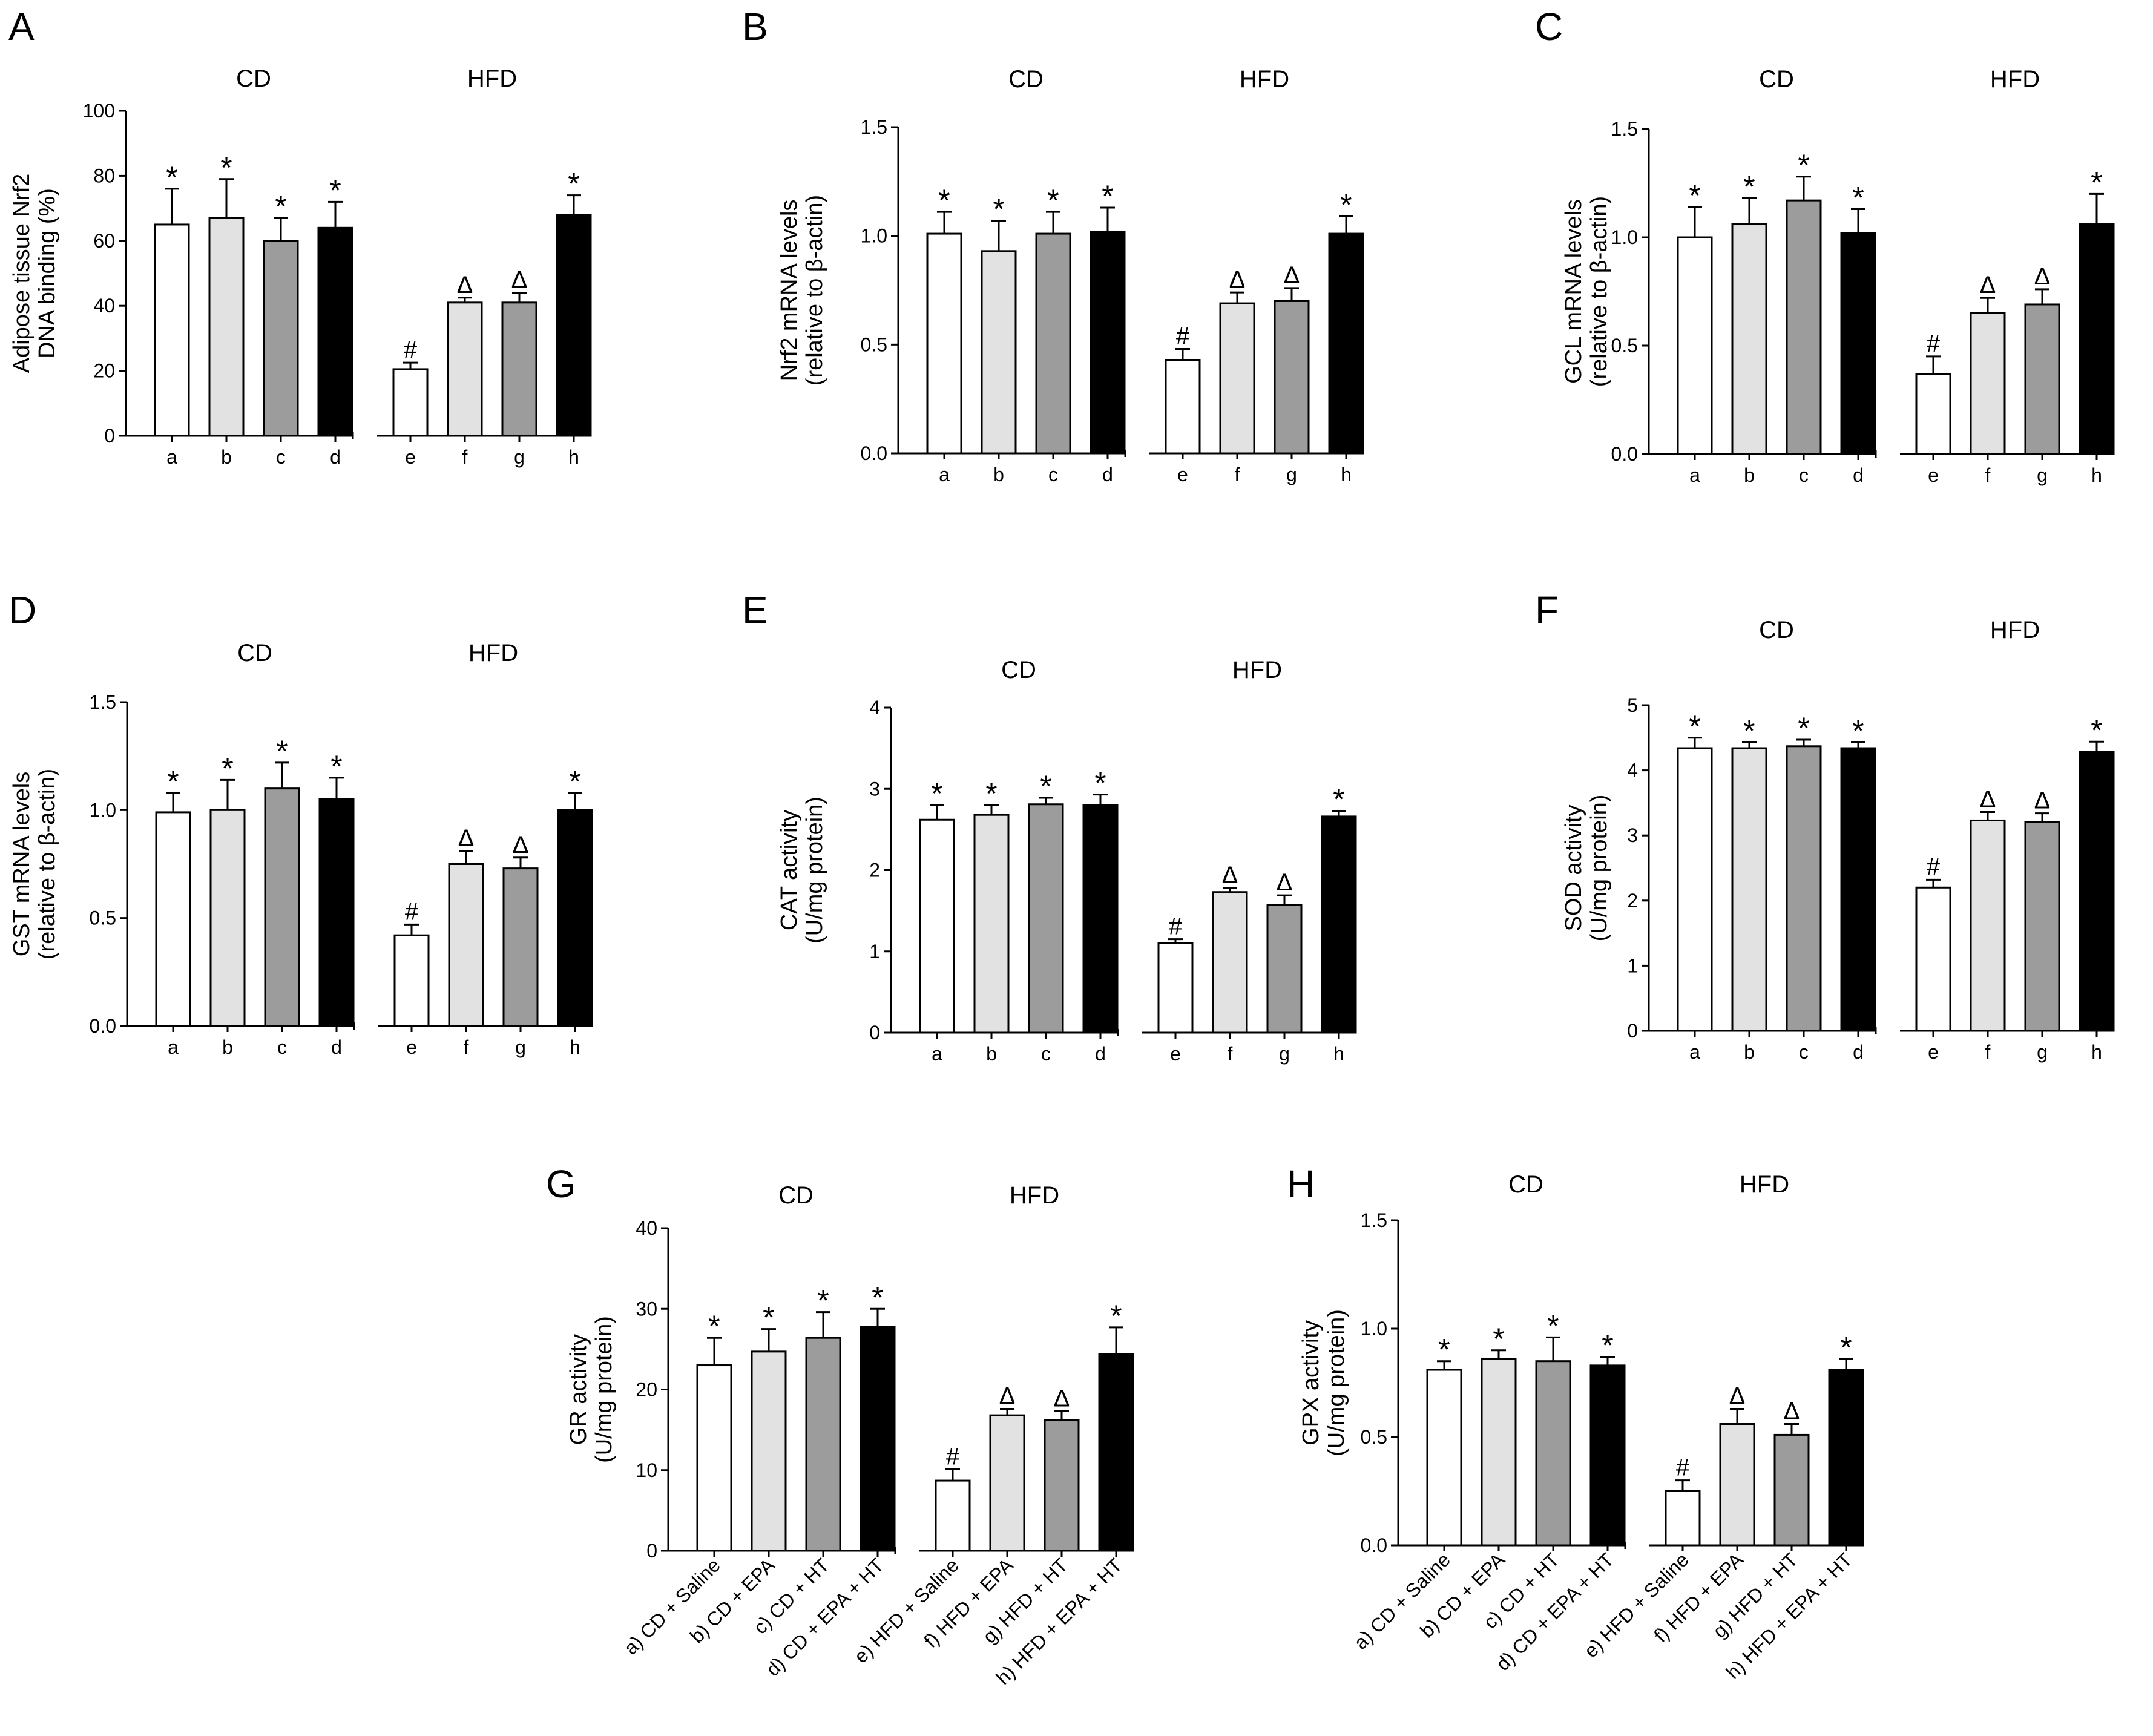  I want to click on x-tick-label: h, so click(1346, 474).